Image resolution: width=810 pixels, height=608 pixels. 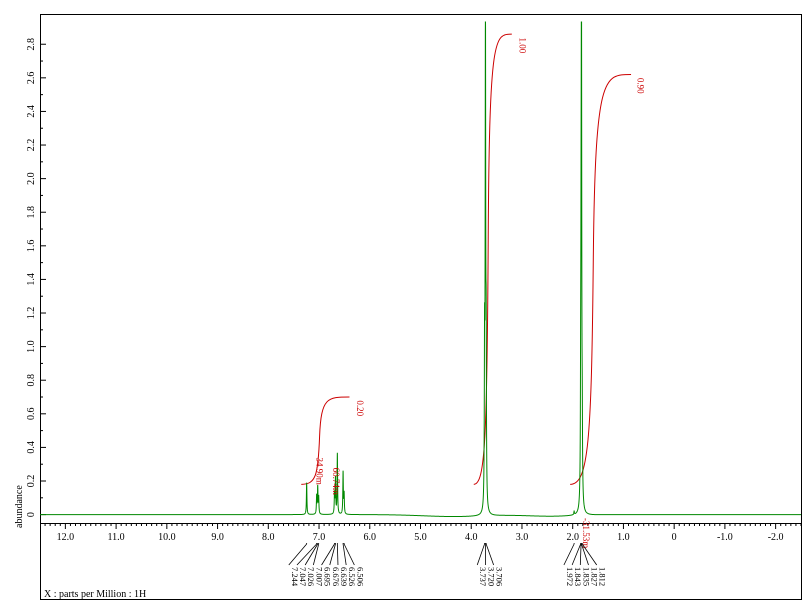 What do you see at coordinates (570, 576) in the screenshot?
I see `peak-label-2-0: 1.972` at bounding box center [570, 576].